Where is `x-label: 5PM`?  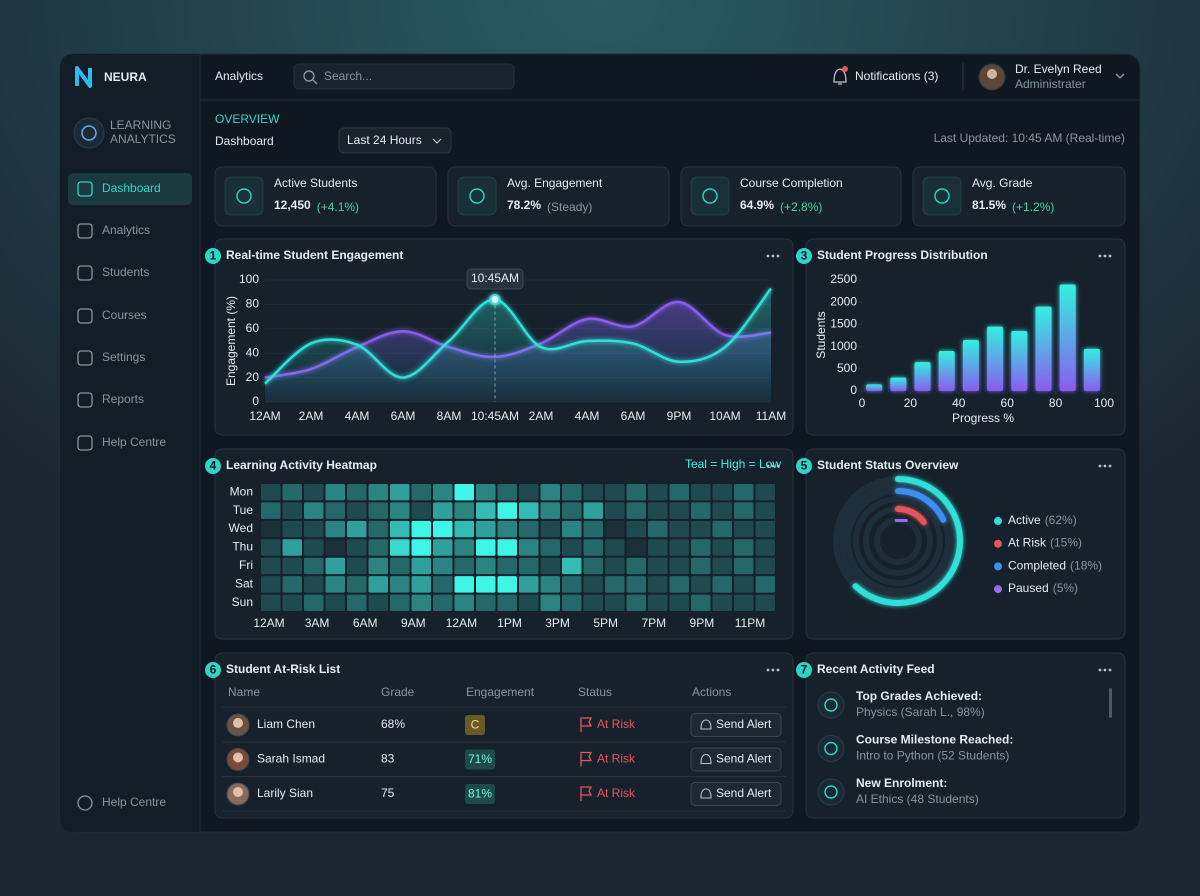 x-label: 5PM is located at coordinates (605, 623).